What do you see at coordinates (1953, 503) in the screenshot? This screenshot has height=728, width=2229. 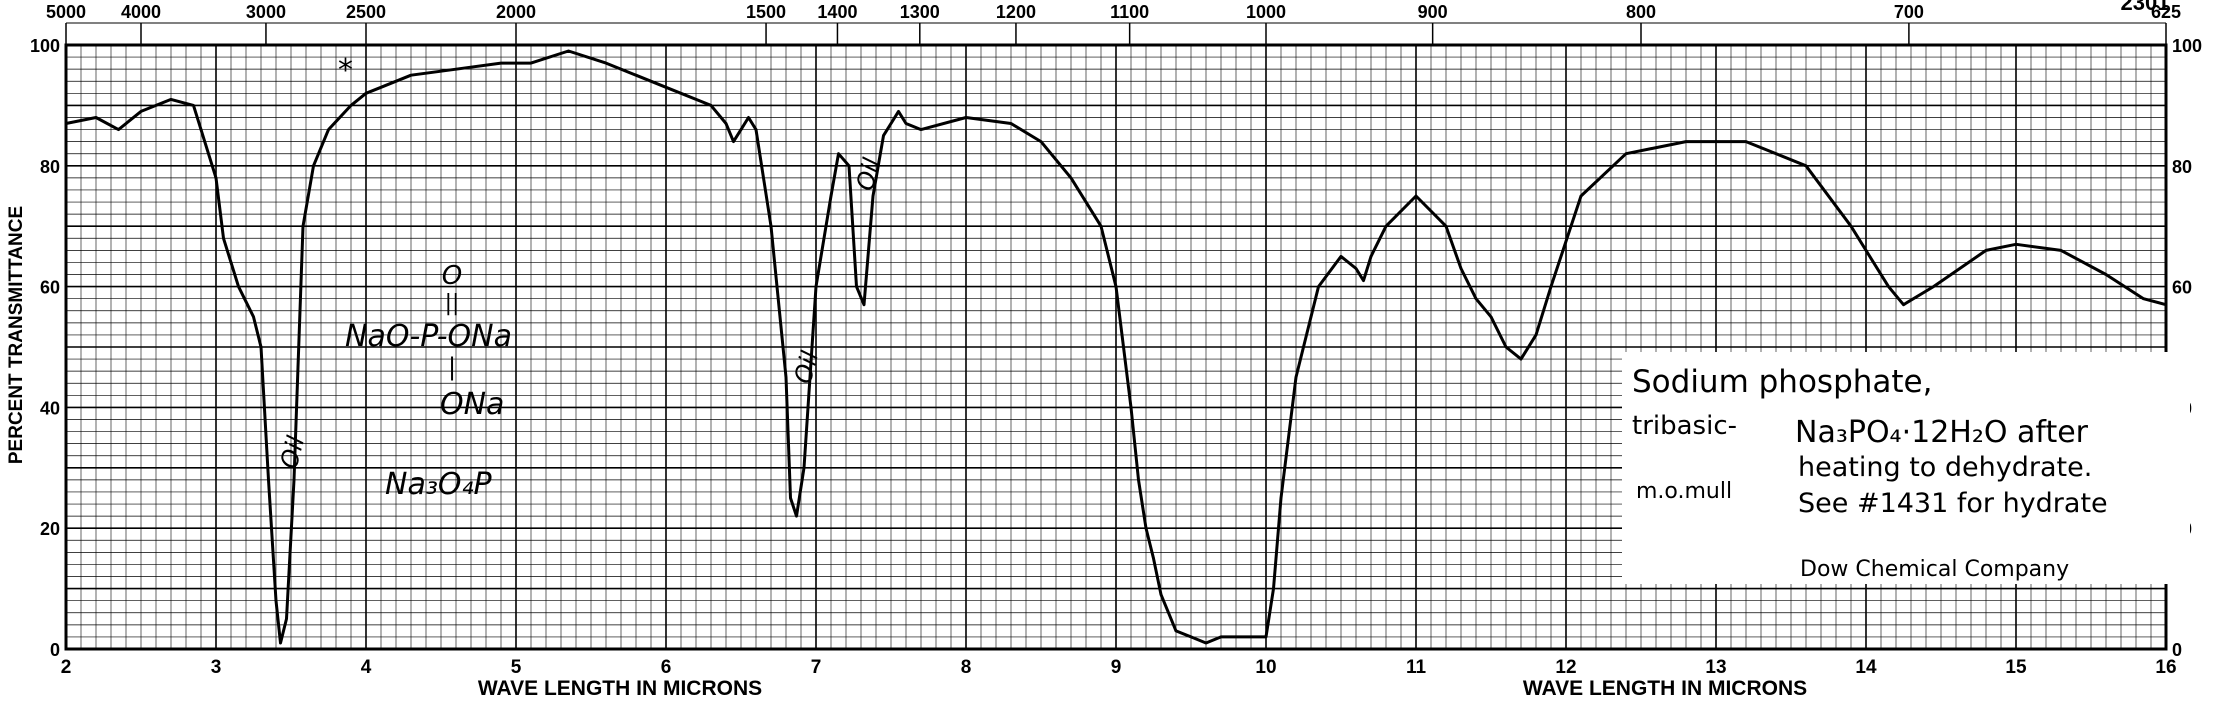 I see `hydrate-line-3: See #1431 for hydrate` at bounding box center [1953, 503].